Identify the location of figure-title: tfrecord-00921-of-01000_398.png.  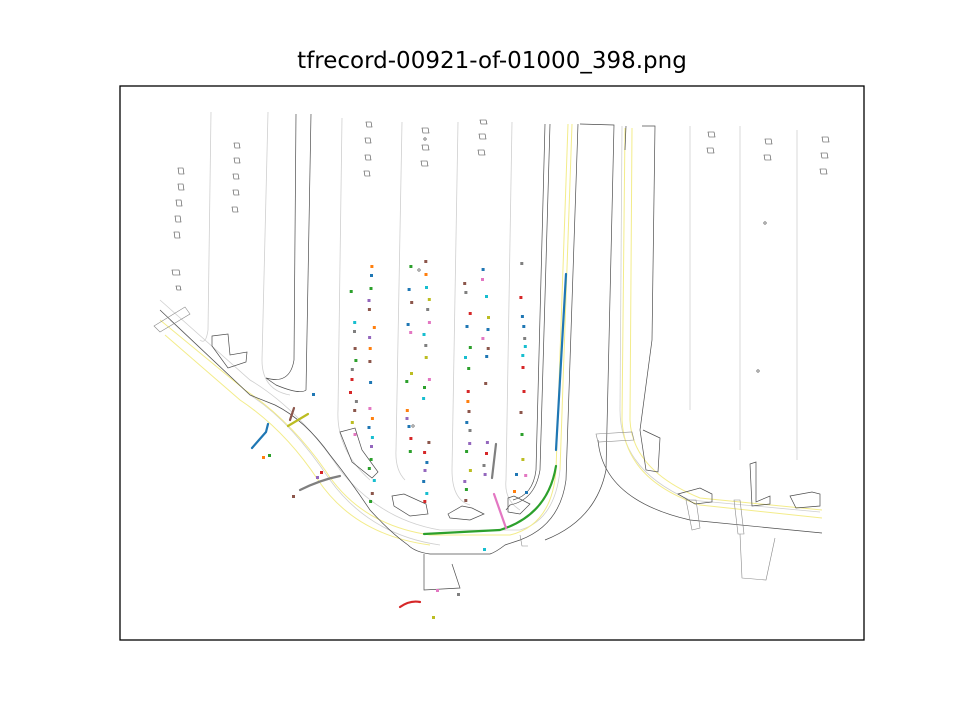
(492, 61).